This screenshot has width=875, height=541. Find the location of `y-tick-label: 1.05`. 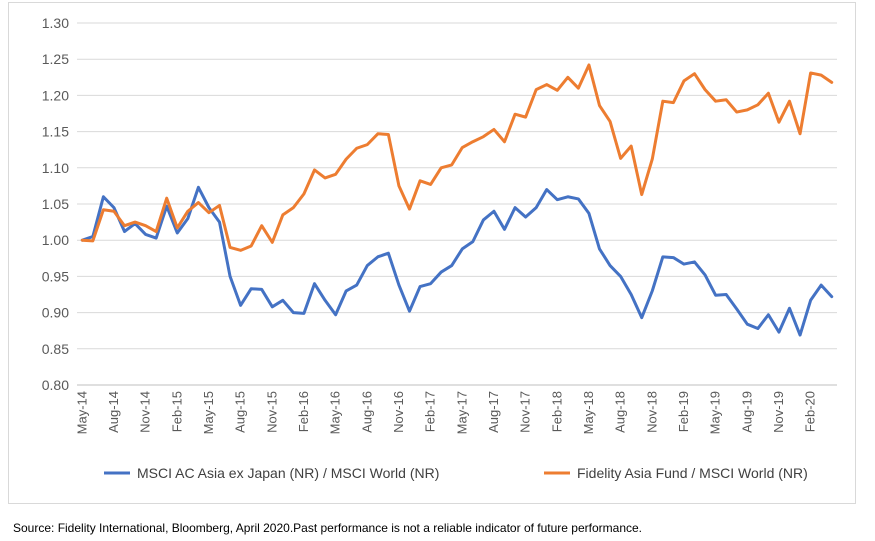

y-tick-label: 1.05 is located at coordinates (55, 204).